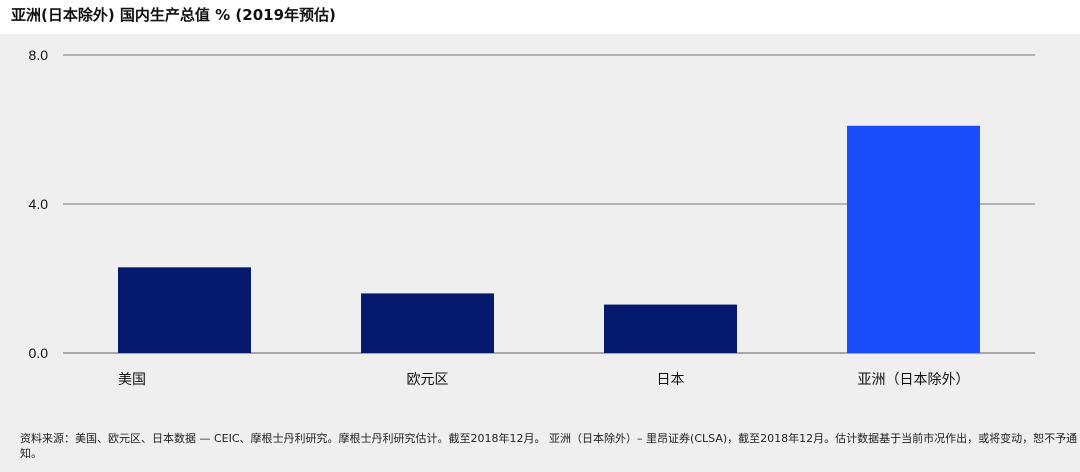  I want to click on x-tick-label-1: 欧元区, so click(428, 380).